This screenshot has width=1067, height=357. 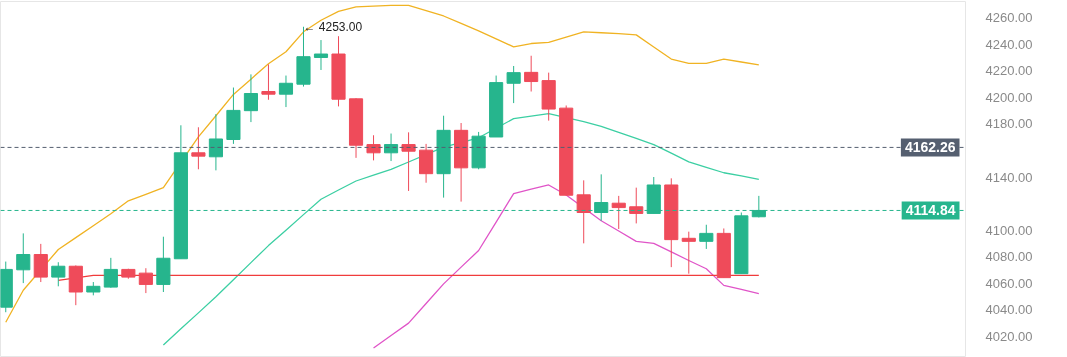 I want to click on y-tick-label: 4080.00, so click(x=1009, y=257).